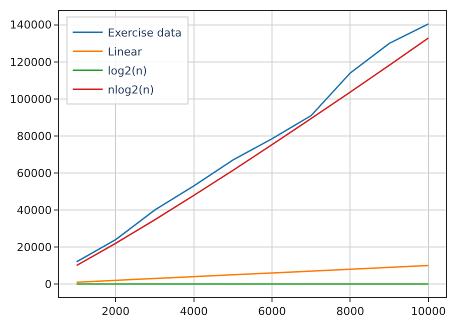  I want to click on x-tick-label: 4000, so click(194, 311).